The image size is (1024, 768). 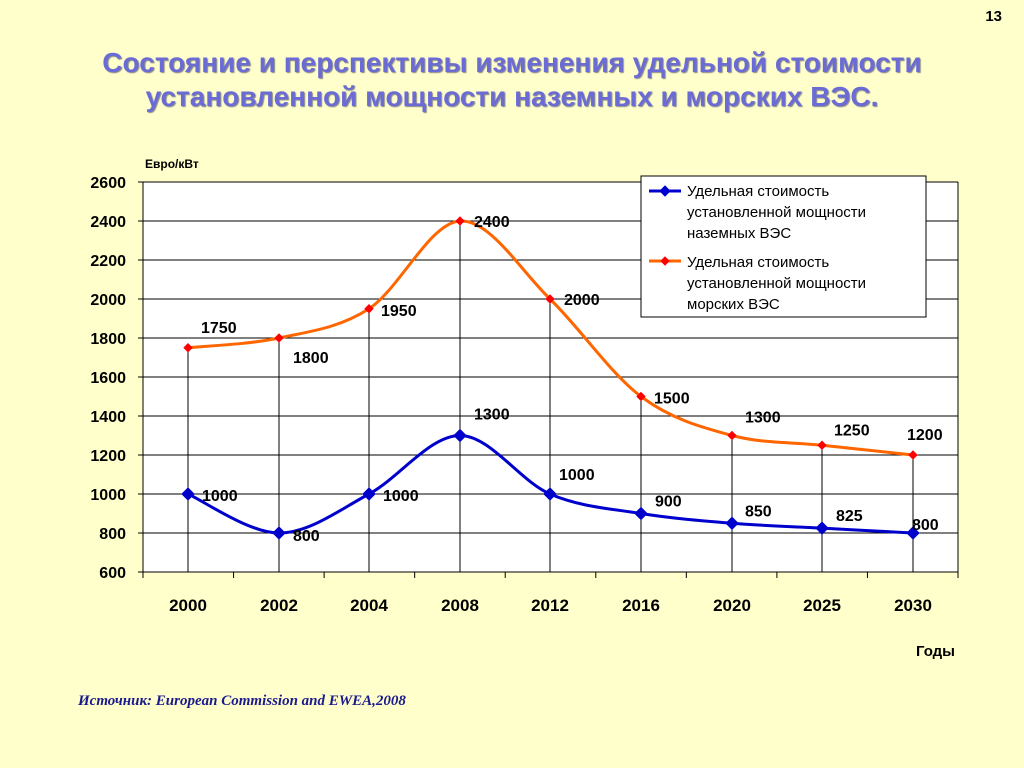 I want to click on y-tick-label: 600, so click(x=112, y=573).